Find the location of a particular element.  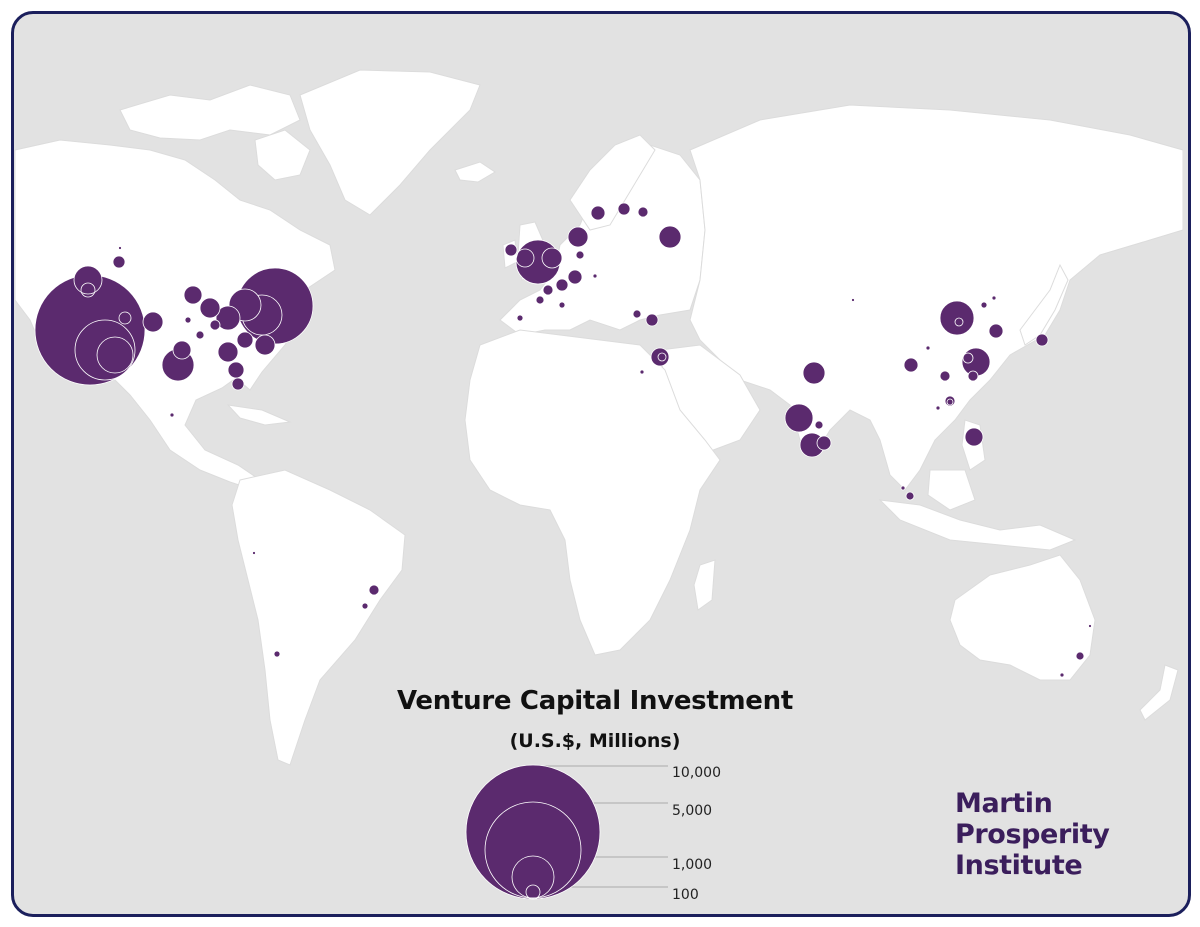

brand-logo: Martin Prosperity Institute is located at coordinates (1032, 834).